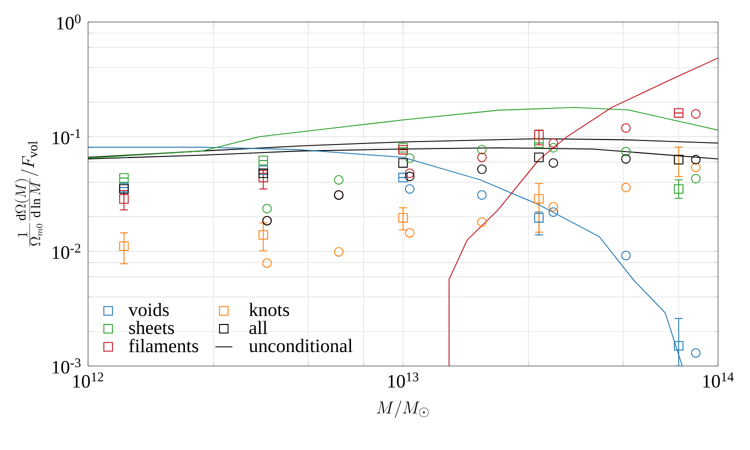  What do you see at coordinates (402, 409) in the screenshot?
I see `x-axis-title: $M/M_\odot$` at bounding box center [402, 409].